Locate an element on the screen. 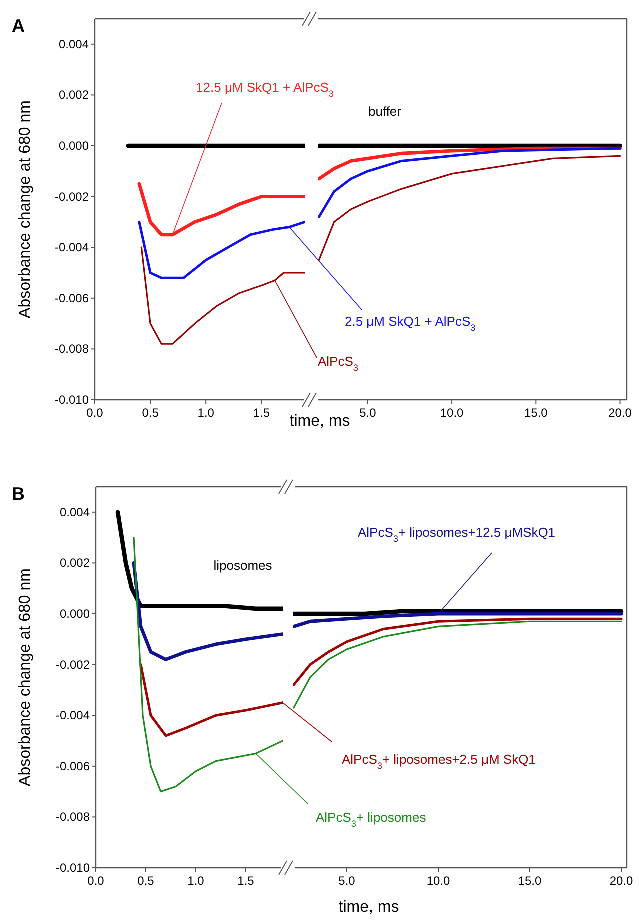 This screenshot has height=920, width=639. text: buffer is located at coordinates (385, 111).